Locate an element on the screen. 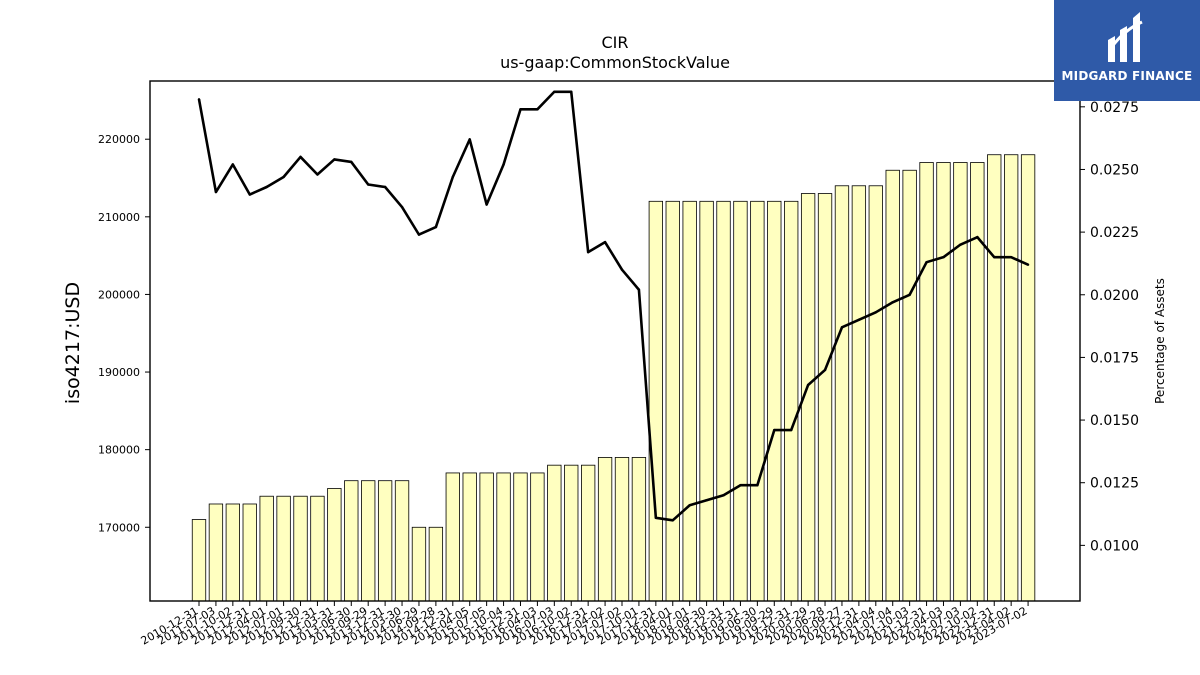  y2-tick-label: 0.0250 is located at coordinates (1114, 170).